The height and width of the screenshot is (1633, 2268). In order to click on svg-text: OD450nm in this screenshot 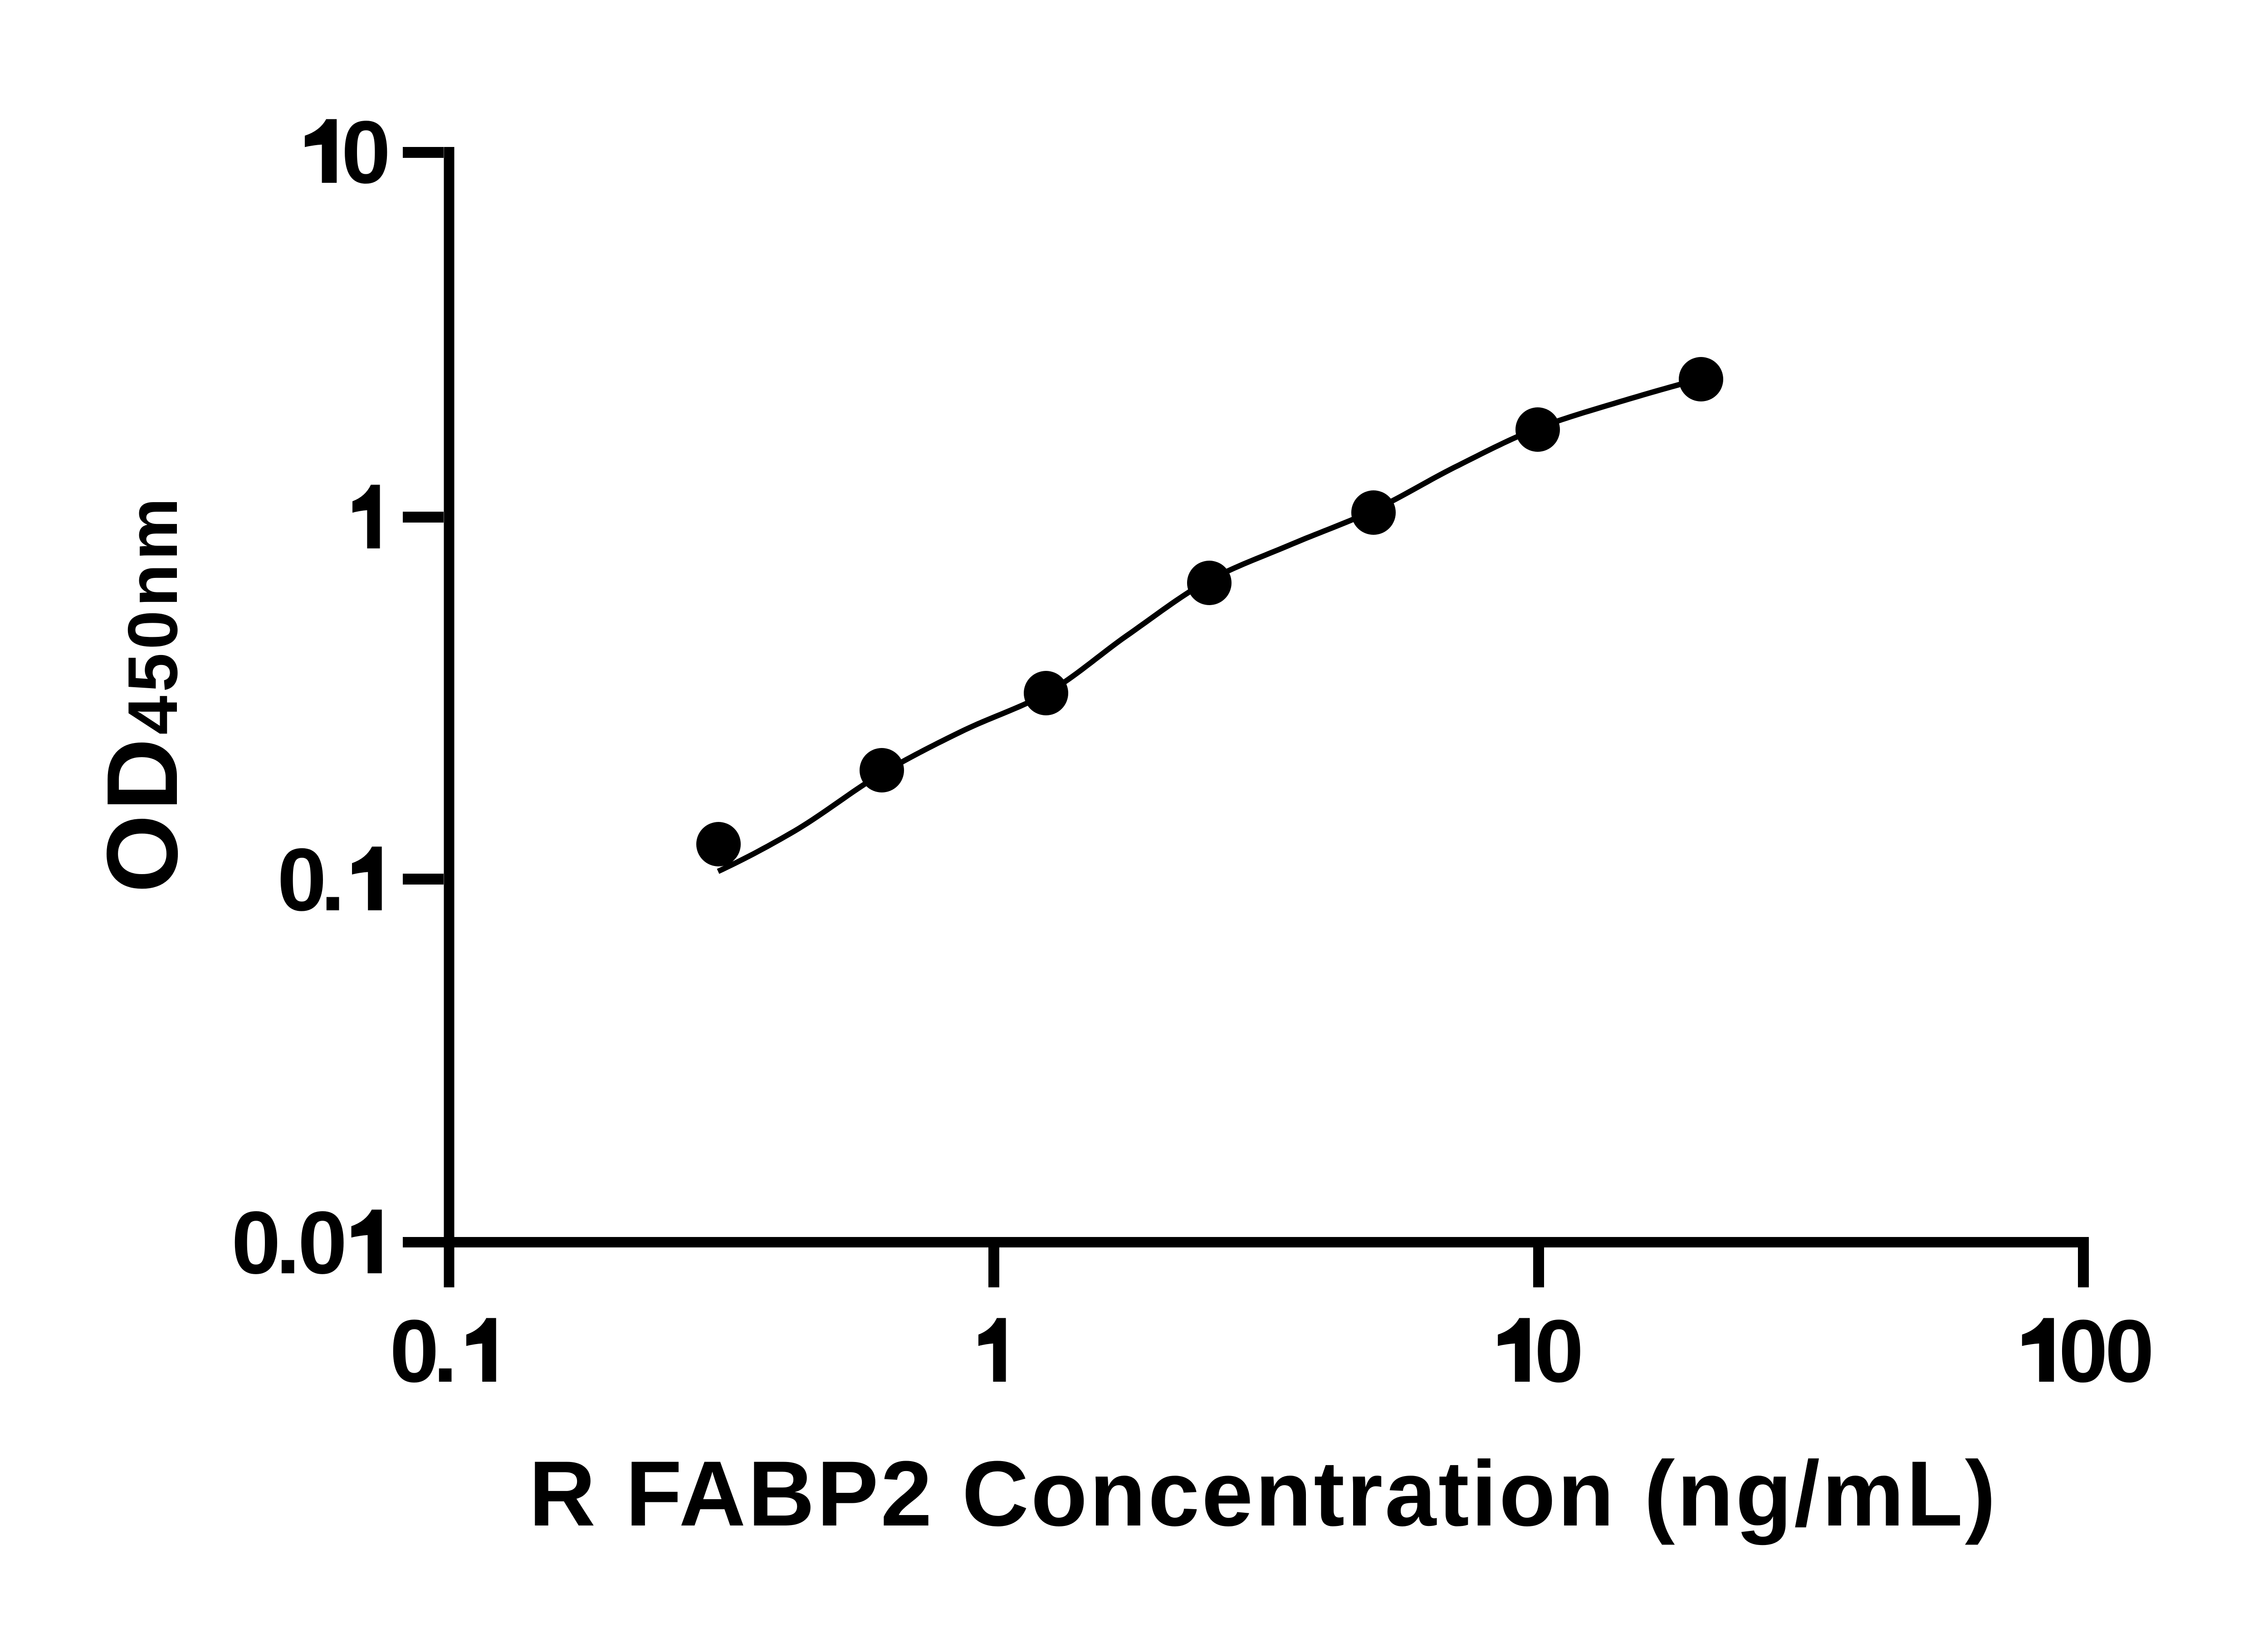, I will do `click(143, 693)`.